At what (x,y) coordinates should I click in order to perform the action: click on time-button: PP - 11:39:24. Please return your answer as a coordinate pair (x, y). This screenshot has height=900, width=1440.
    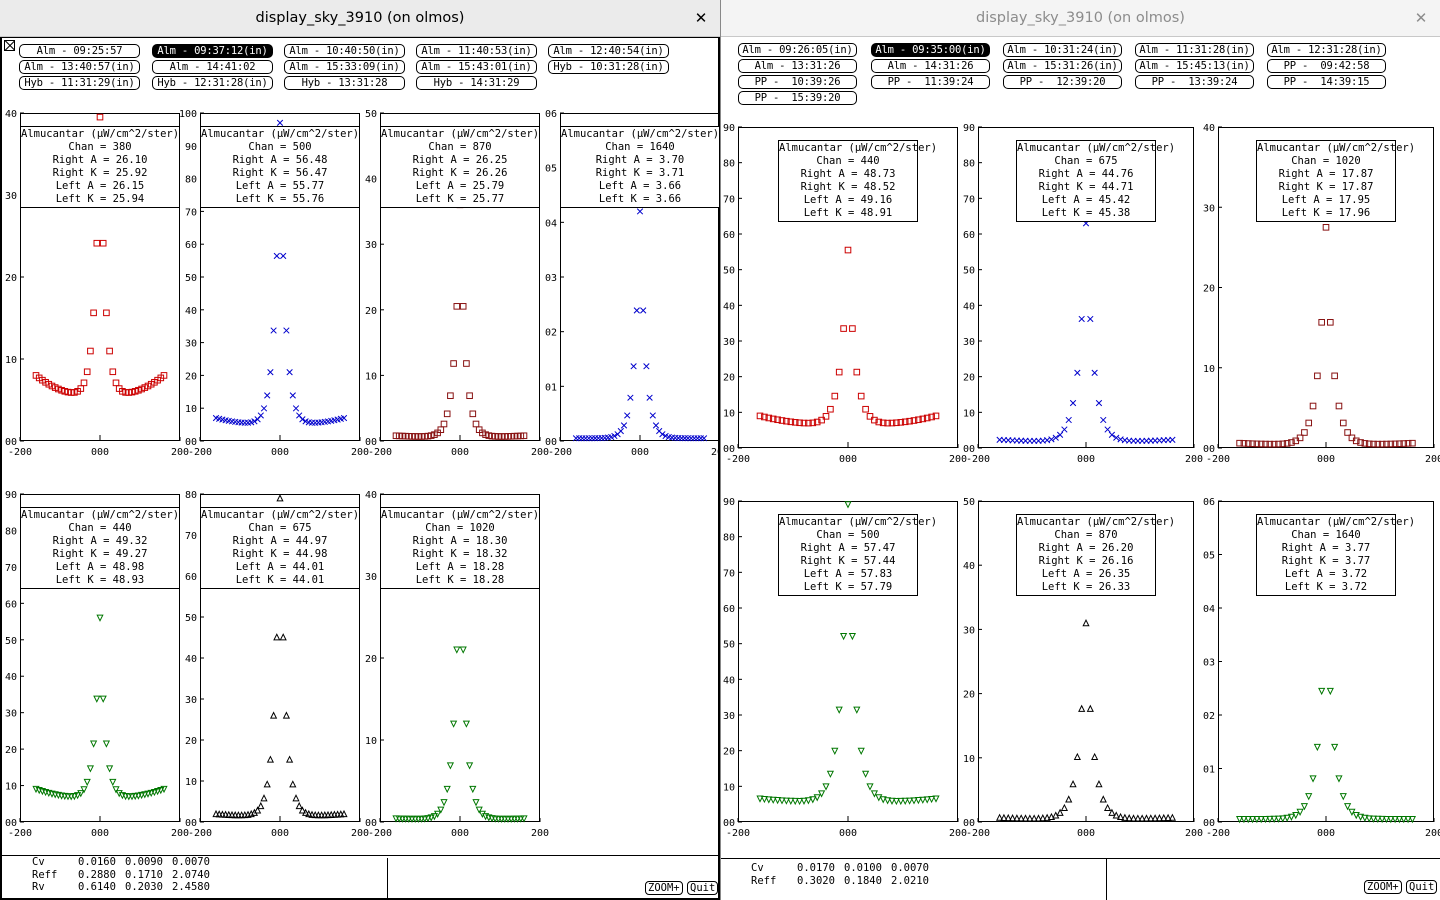
    Looking at the image, I should click on (930, 82).